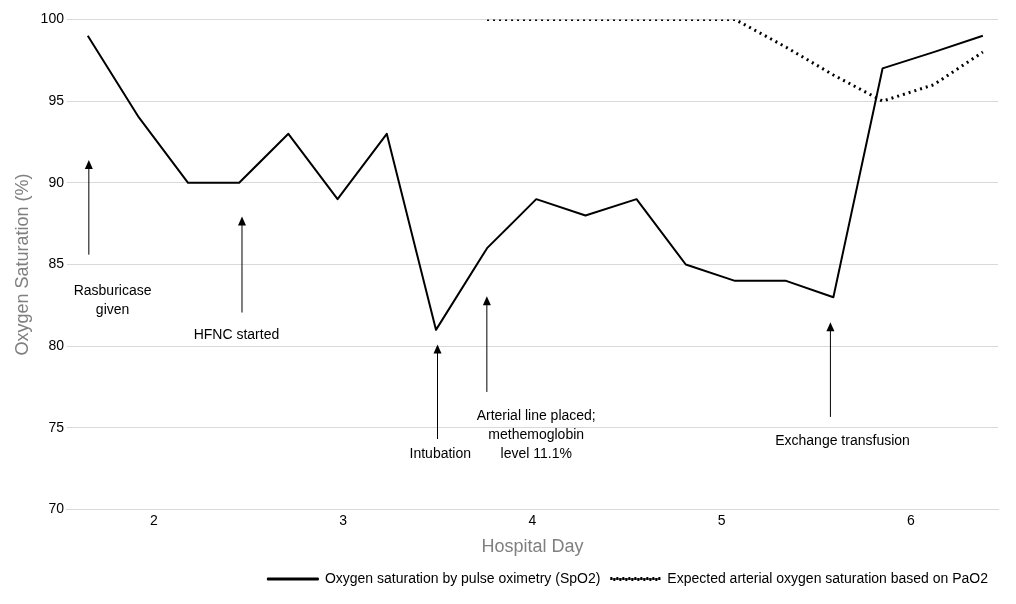 The width and height of the screenshot is (1016, 604). I want to click on x-axis-title: Hospital Day, so click(532, 546).